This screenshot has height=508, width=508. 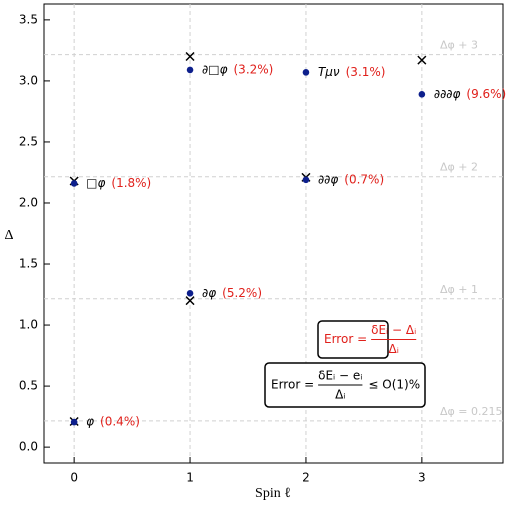 I want to click on point-label: ∂□φ, so click(x=215, y=69).